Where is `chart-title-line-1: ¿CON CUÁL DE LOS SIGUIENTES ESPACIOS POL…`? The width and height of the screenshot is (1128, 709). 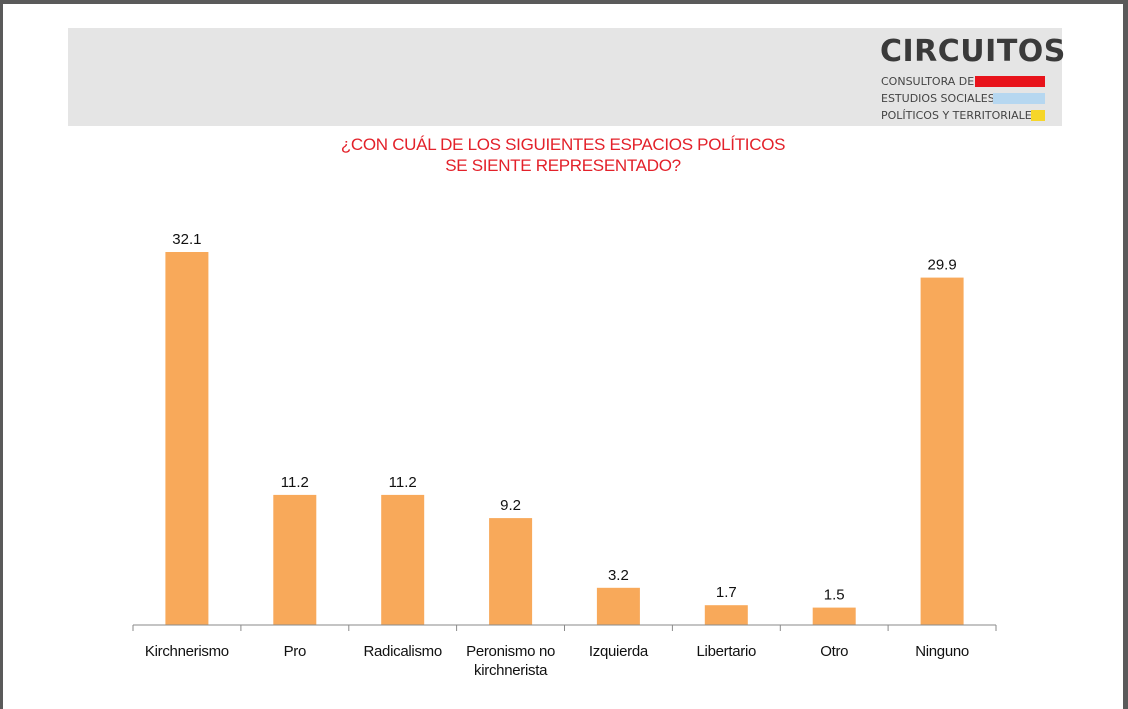 chart-title-line-1: ¿CON CUÁL DE LOS SIGUIENTES ESPACIOS POL… is located at coordinates (563, 144).